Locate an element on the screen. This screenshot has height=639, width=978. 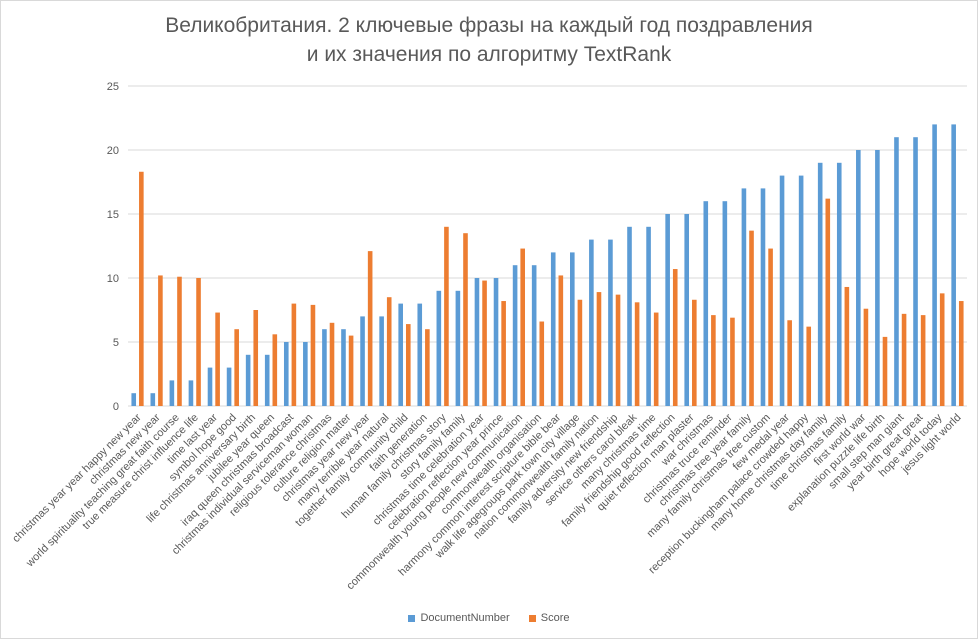
y-tick-label-0: 0 is located at coordinates (116, 407).